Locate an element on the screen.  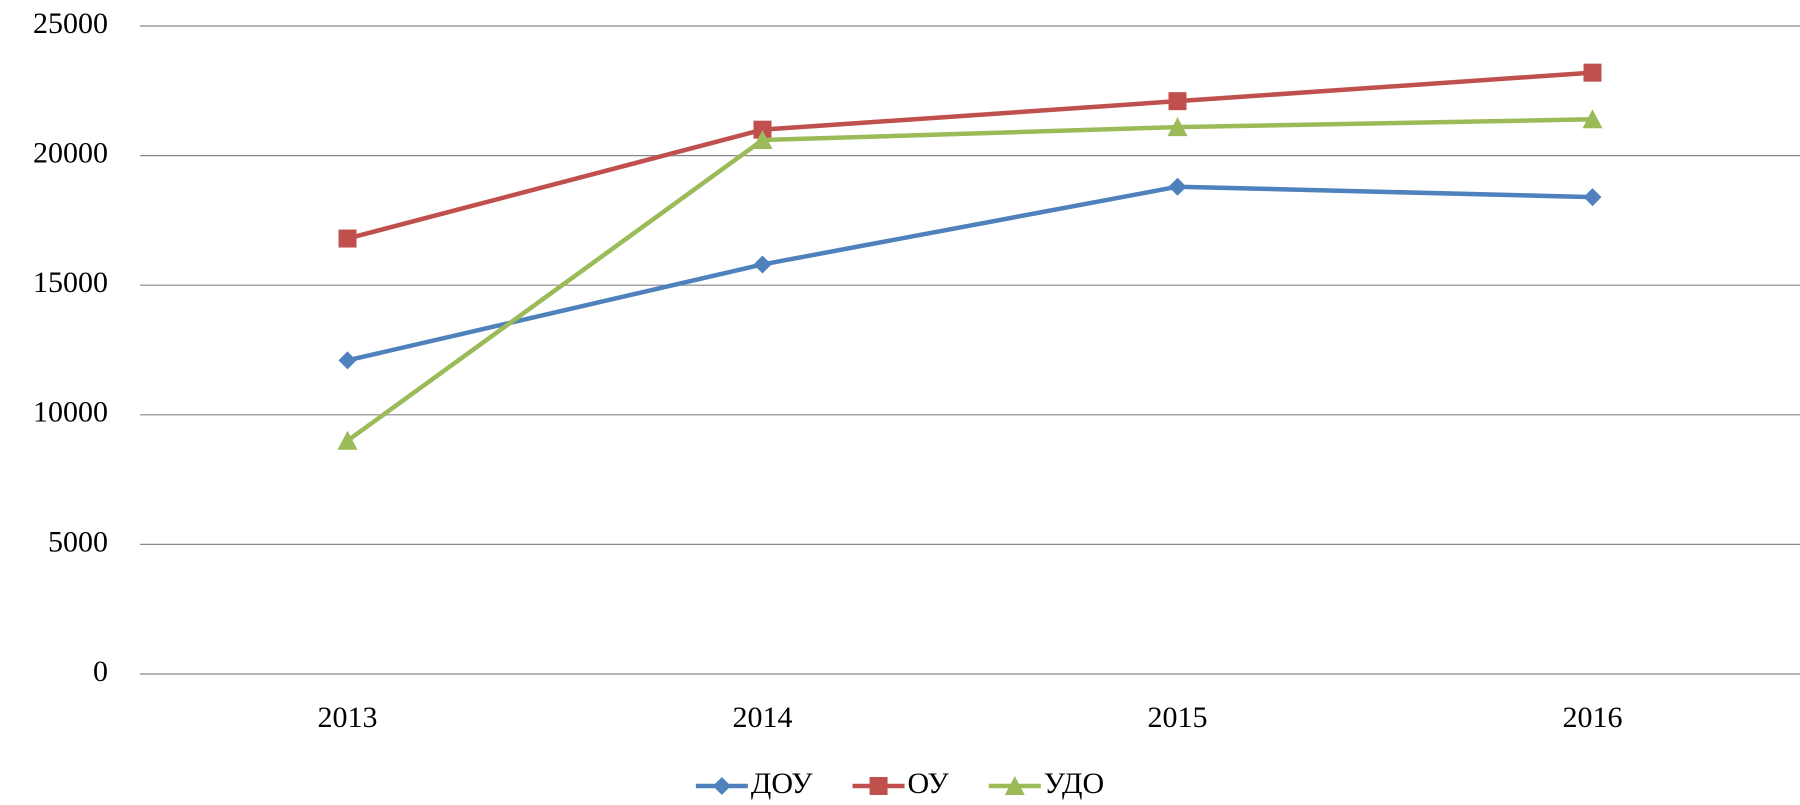
legend-label: ДОУ is located at coordinates (782, 783).